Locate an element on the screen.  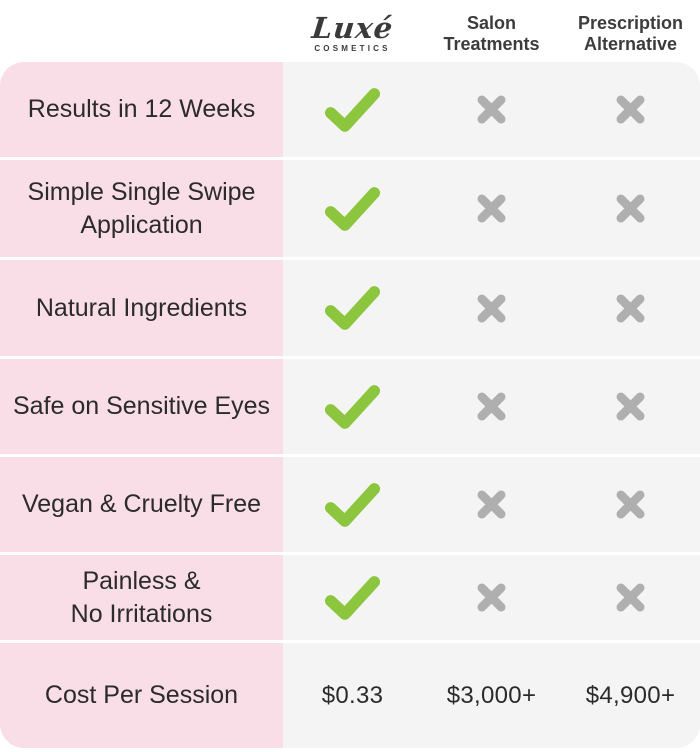
feature-label-line1: Painless & is located at coordinates (141, 581).